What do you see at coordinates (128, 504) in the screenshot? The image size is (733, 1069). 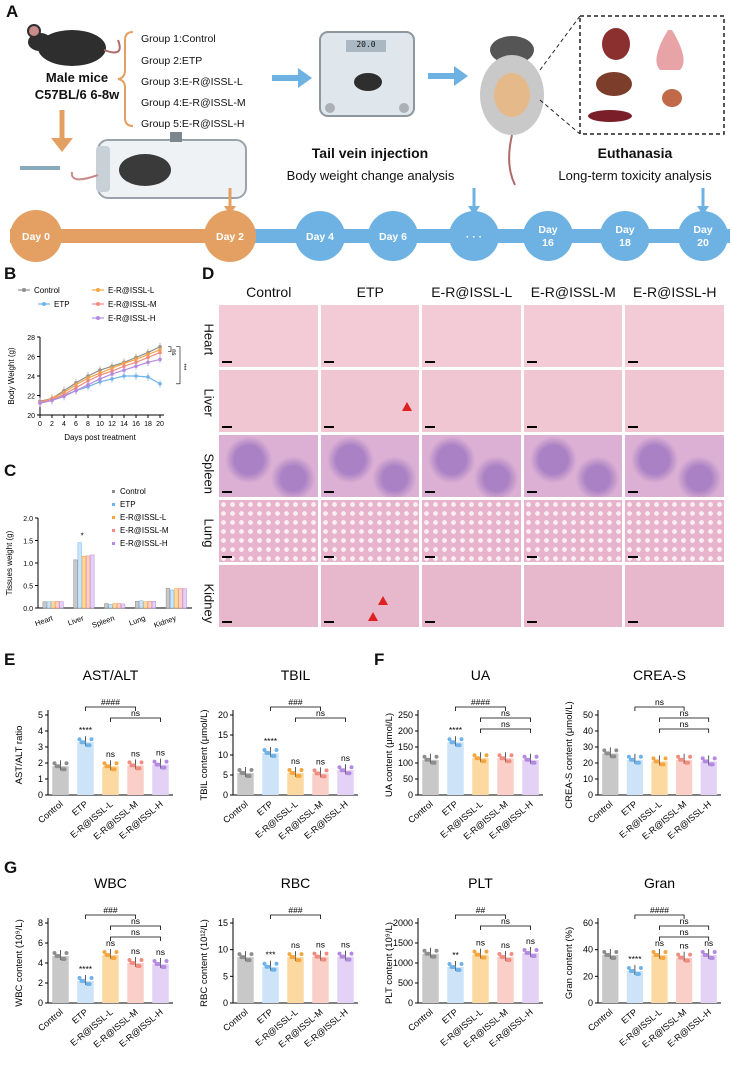 I see `legend-label: ETP` at bounding box center [128, 504].